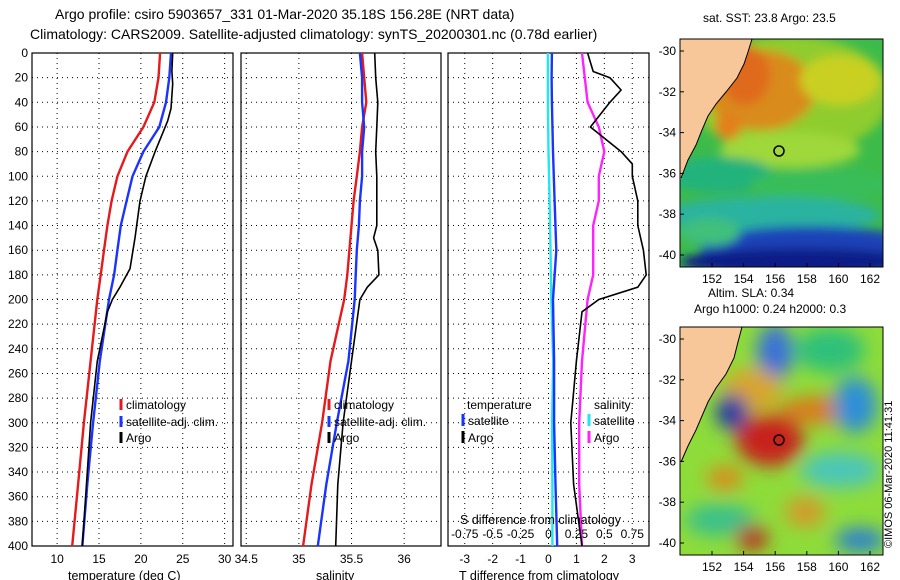 This screenshot has height=580, width=900. I want to click on salinity-series-satellite-adj-clim-, so click(341, 299).